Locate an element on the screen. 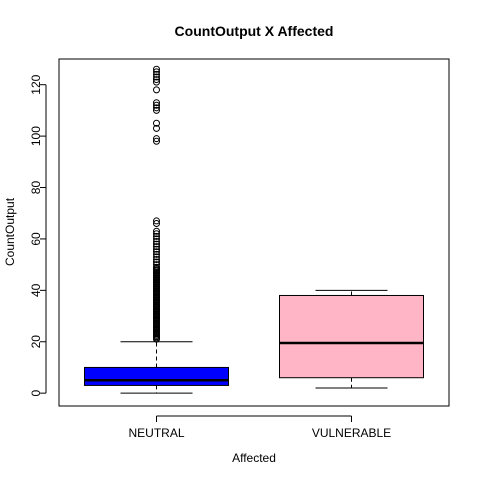 The image size is (480, 480). chart-title: CountOutput X Affected is located at coordinates (254, 31).